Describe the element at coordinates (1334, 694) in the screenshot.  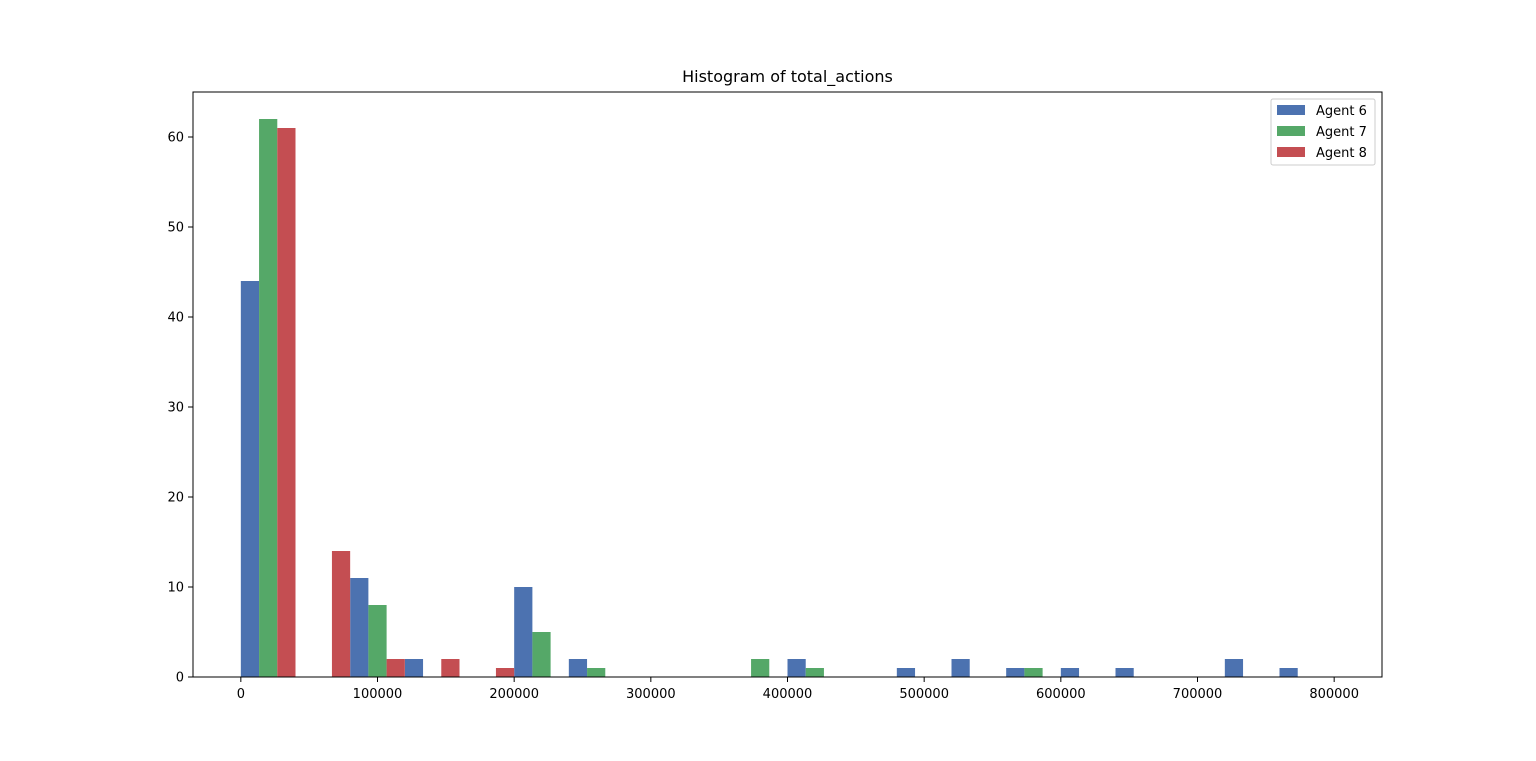
I see `x-tick-label: 800000` at that location.